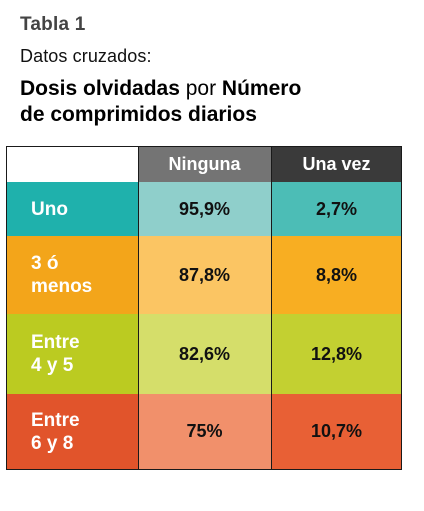  I want to click on title-part-doses: Dosis olvidadas, so click(100, 88).